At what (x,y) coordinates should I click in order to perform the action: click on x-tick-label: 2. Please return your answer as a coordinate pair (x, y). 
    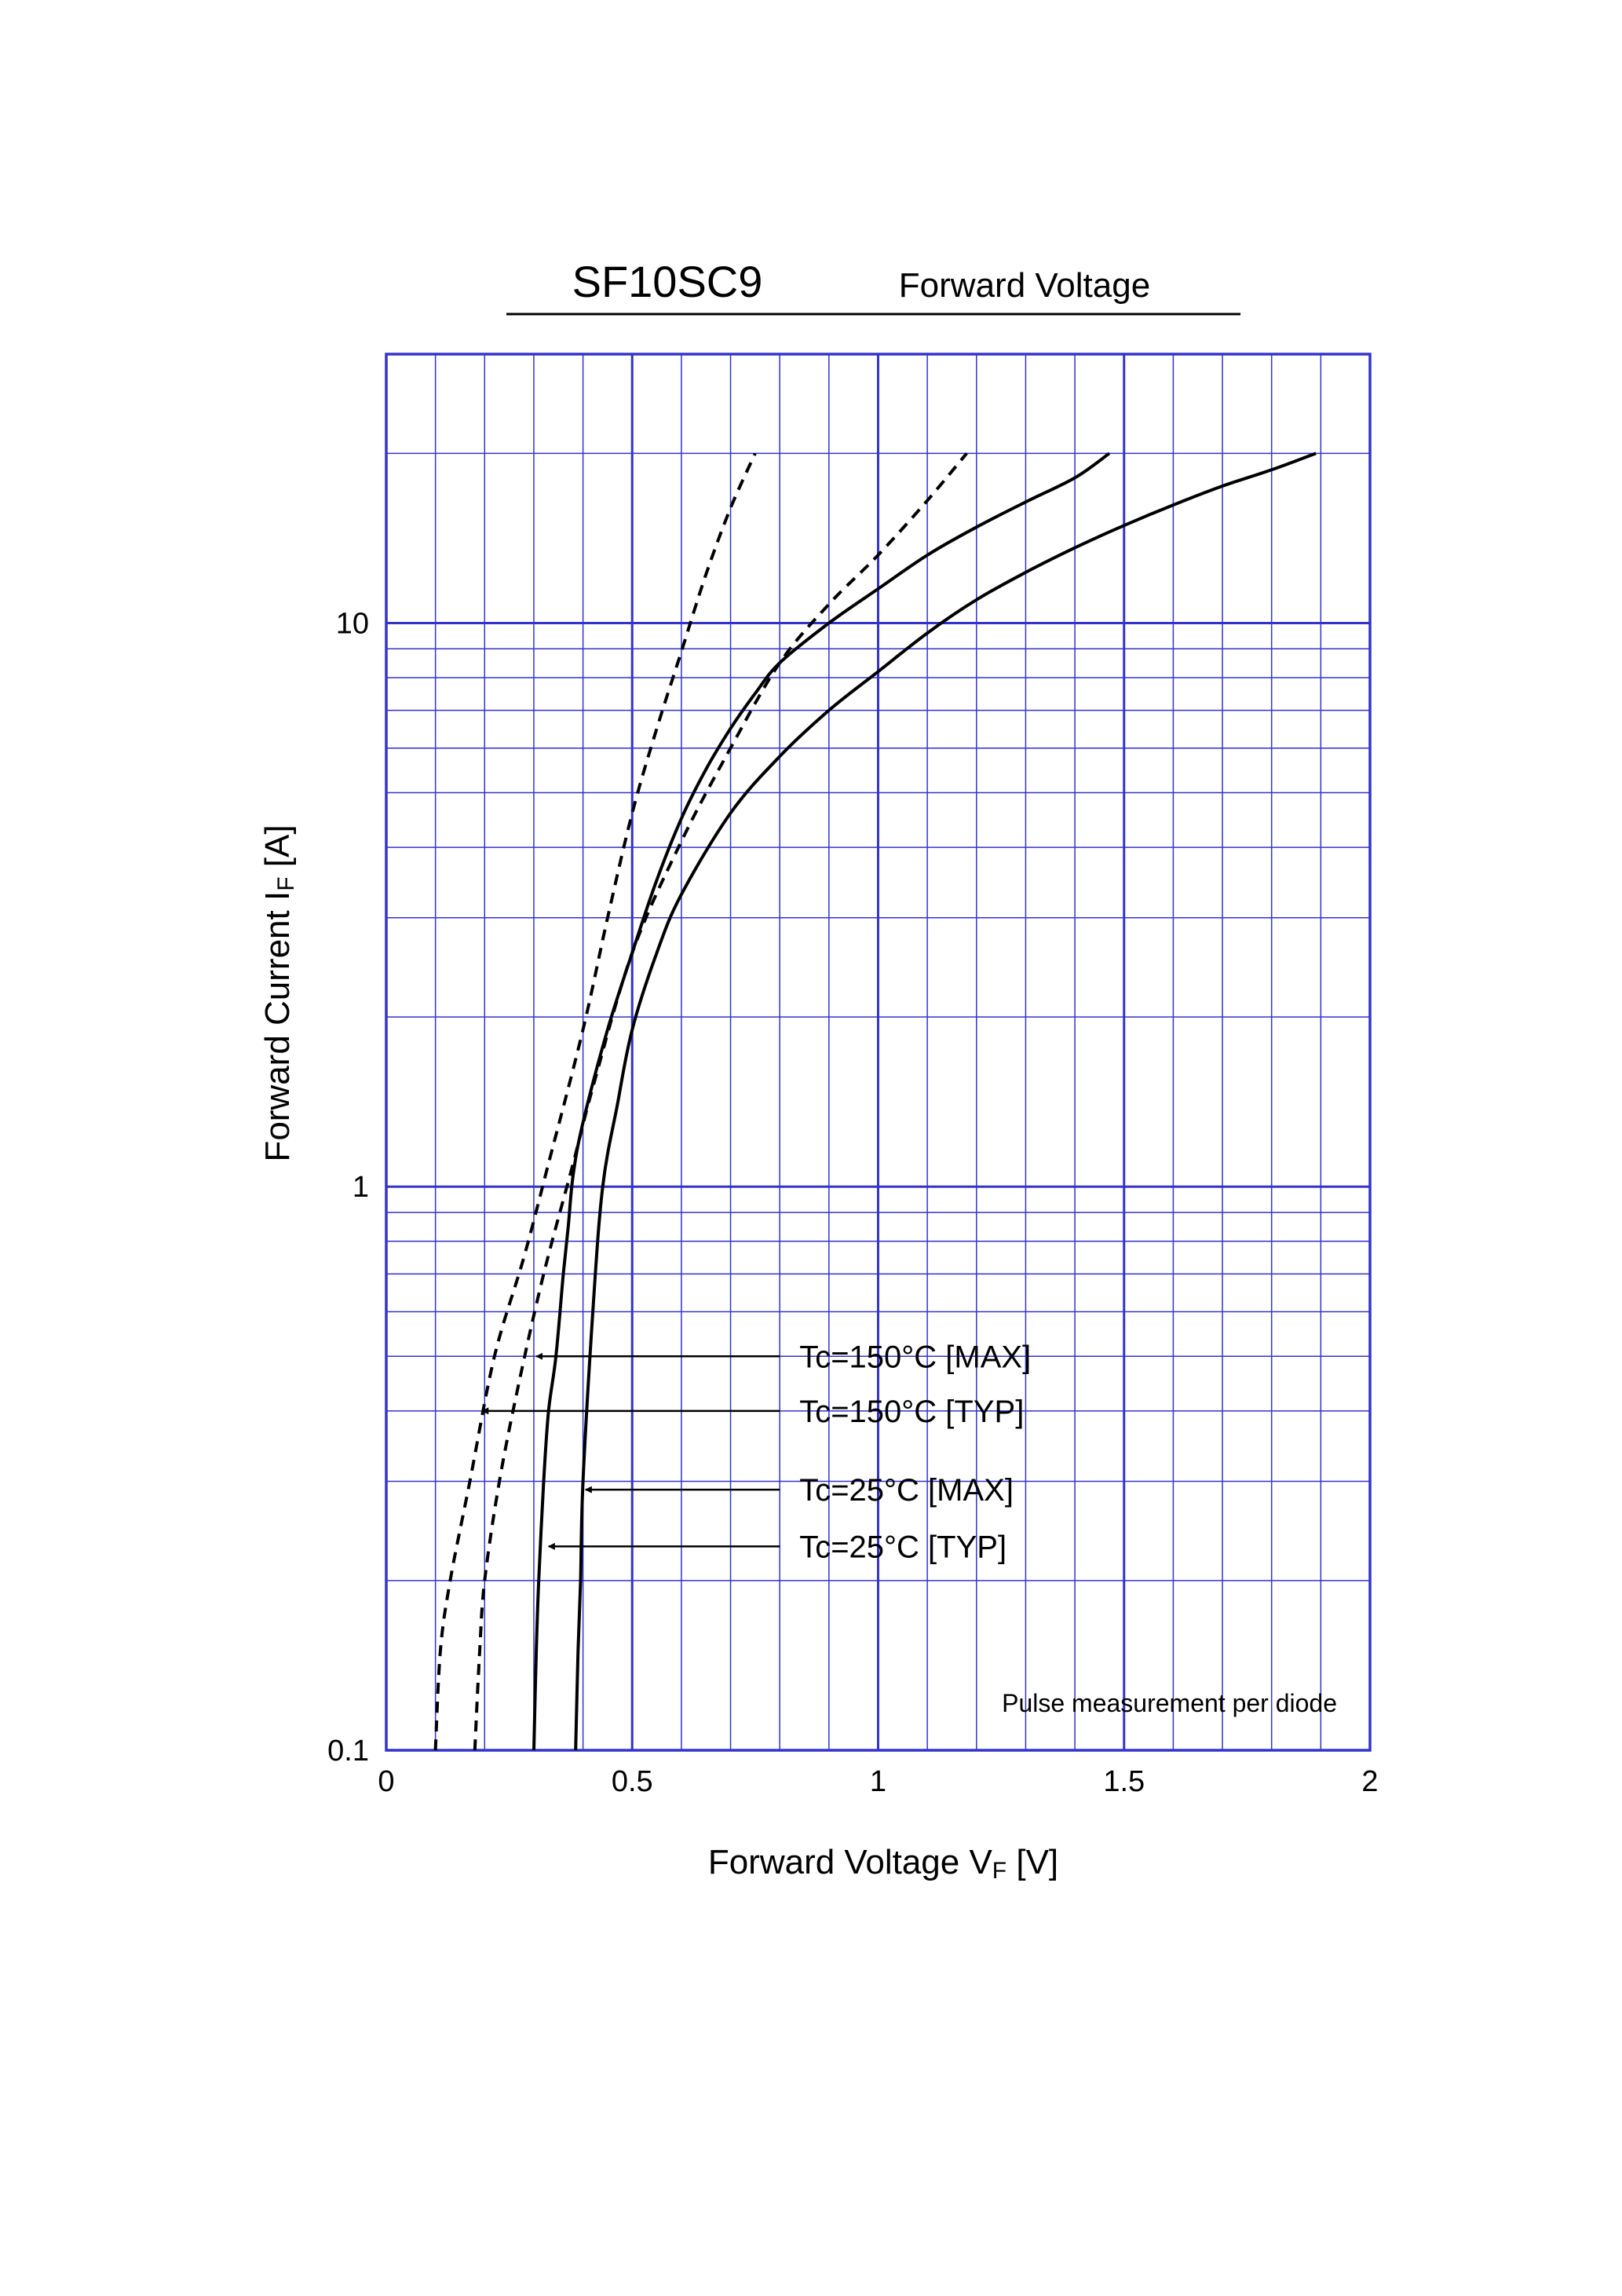
    Looking at the image, I should click on (1369, 1781).